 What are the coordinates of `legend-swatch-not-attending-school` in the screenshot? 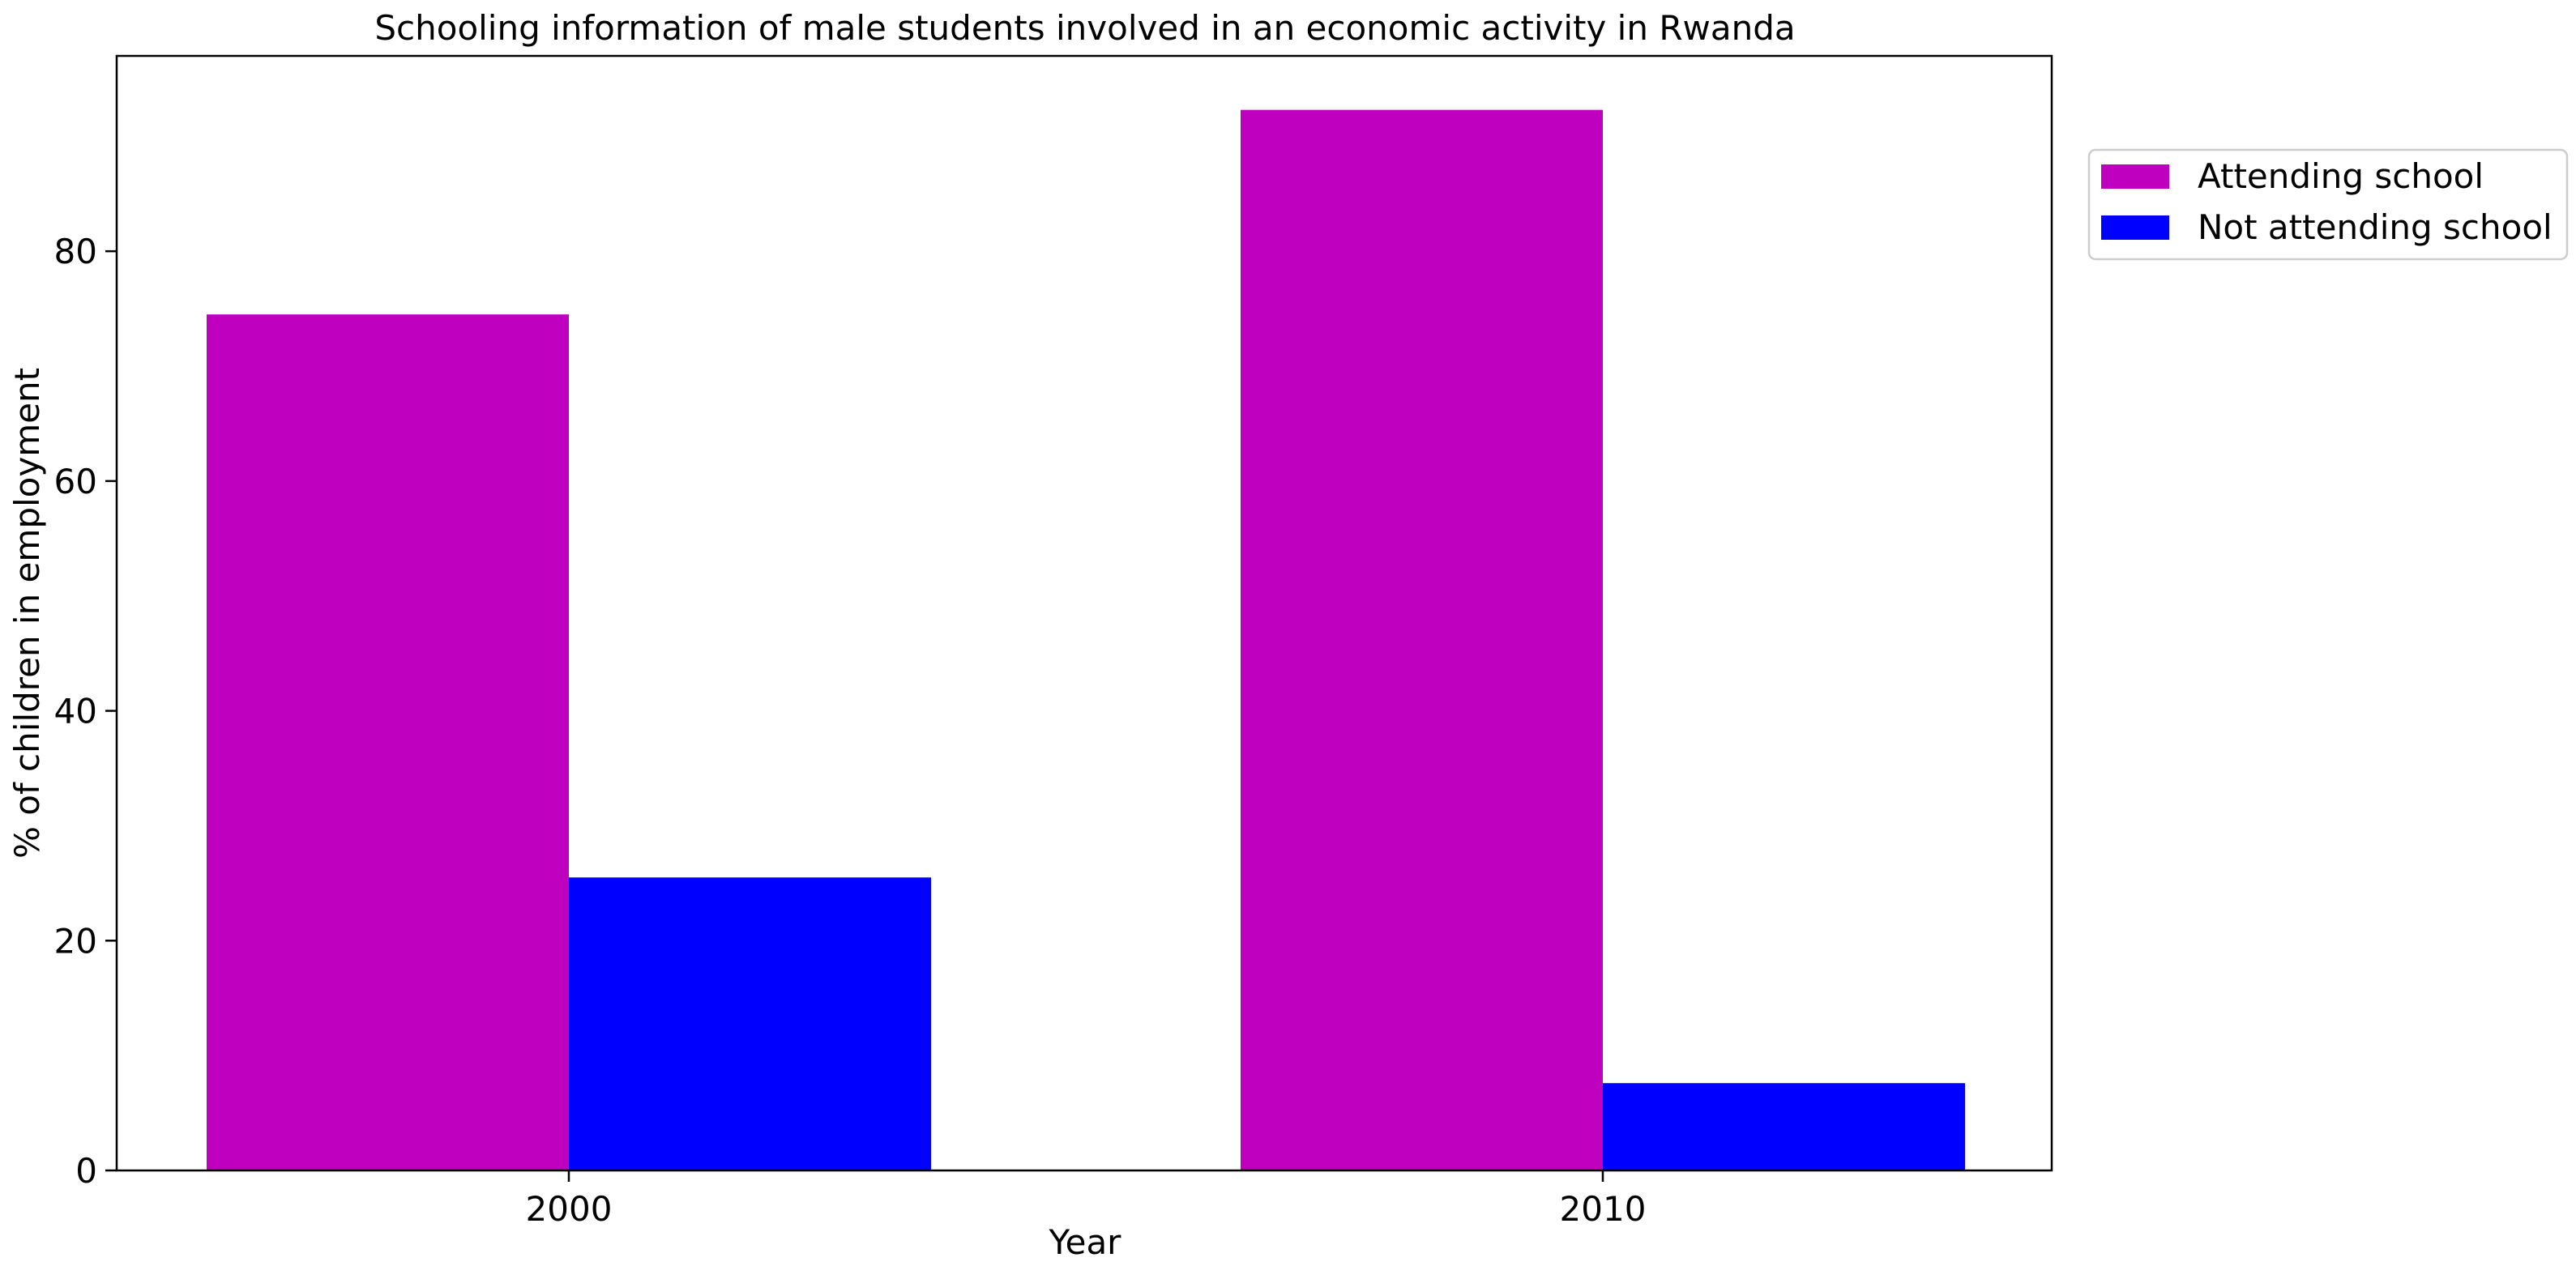 It's located at (2135, 227).